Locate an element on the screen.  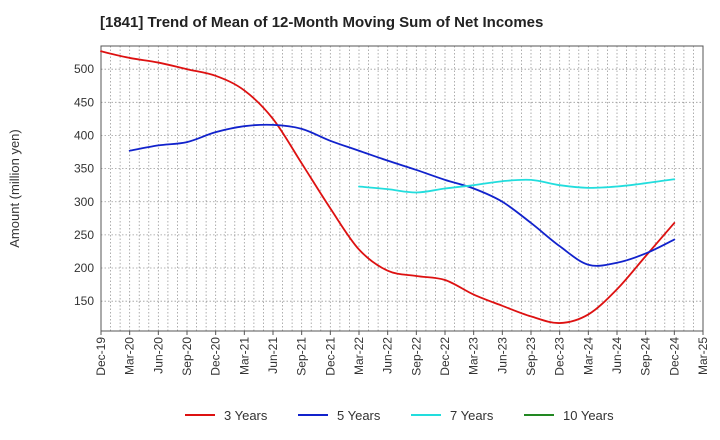
y-tick-label: 300 is located at coordinates (84, 202).